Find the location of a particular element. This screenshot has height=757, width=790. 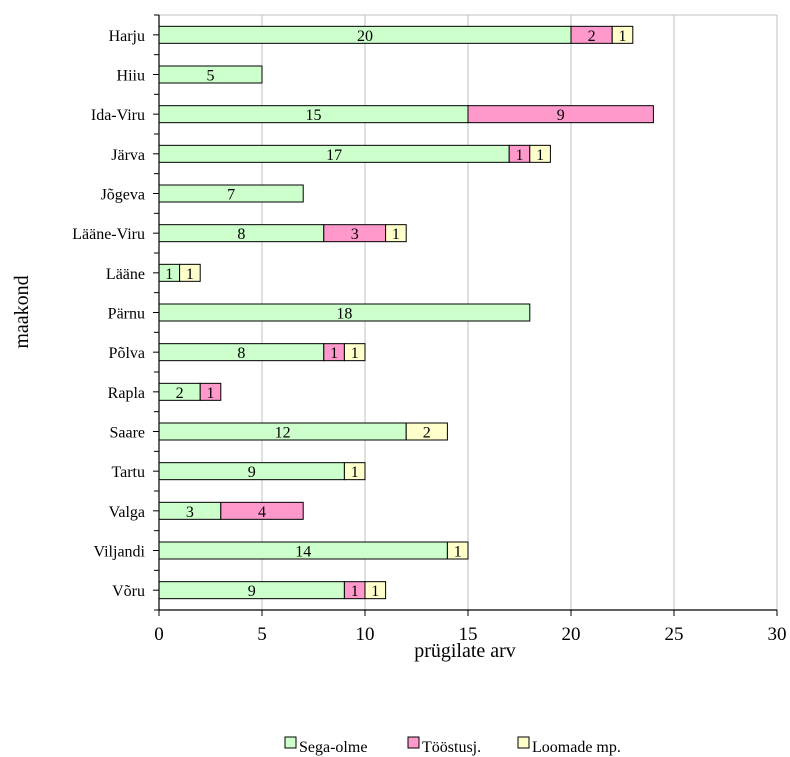

bar-value-label: 4 is located at coordinates (262, 512).